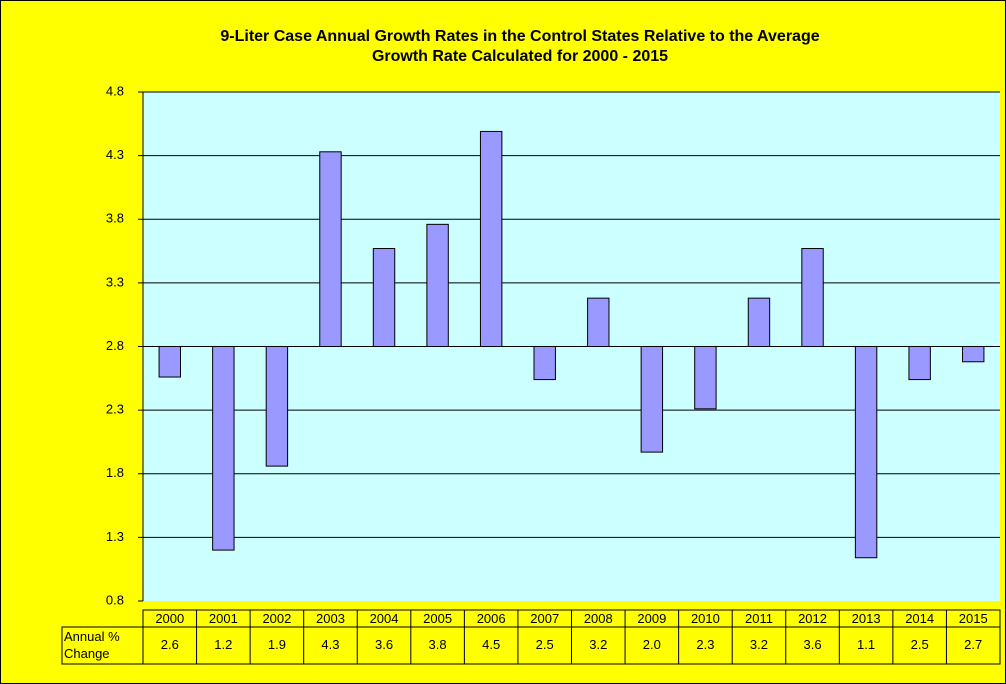  I want to click on x-tick-label: 2011, so click(759, 618).